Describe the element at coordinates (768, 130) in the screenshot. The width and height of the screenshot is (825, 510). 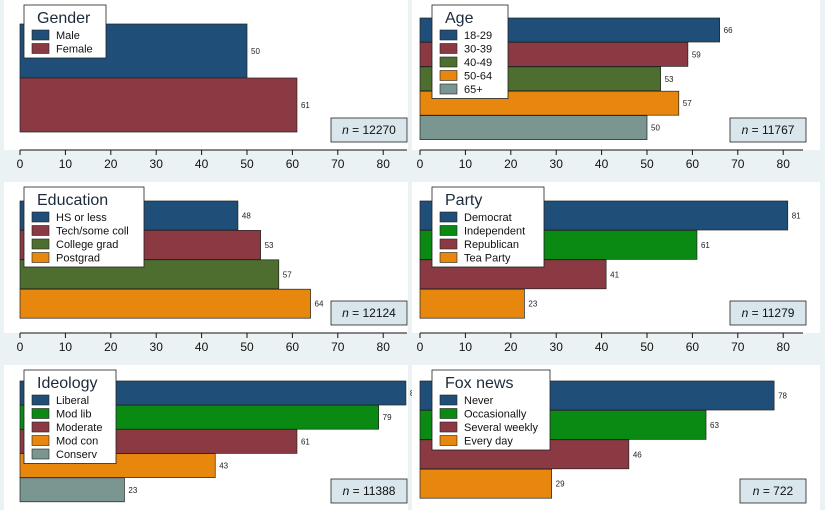
I see `sample-size-text: n = 11767` at that location.